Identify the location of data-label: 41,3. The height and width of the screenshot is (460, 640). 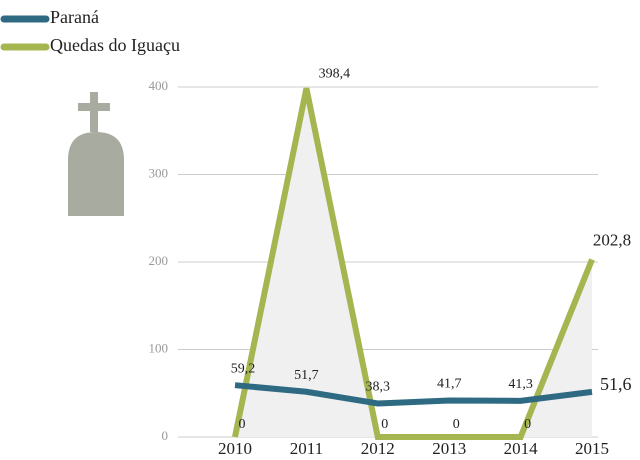
(520, 384).